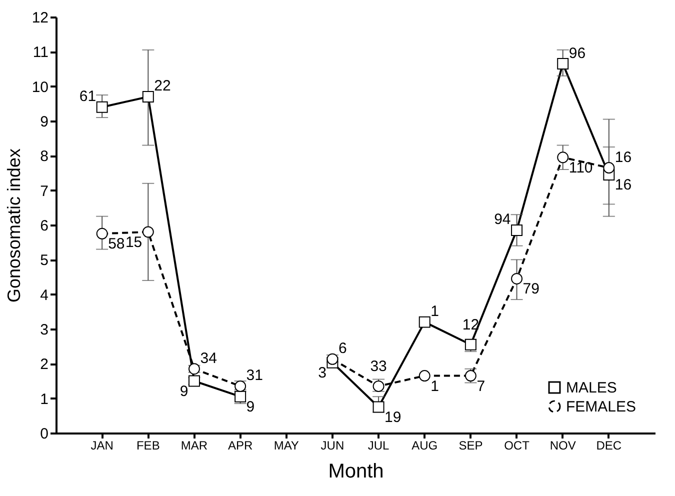 This screenshot has width=675, height=496. Describe the element at coordinates (44, 434) in the screenshot. I see `y-tick-label: 0` at that location.